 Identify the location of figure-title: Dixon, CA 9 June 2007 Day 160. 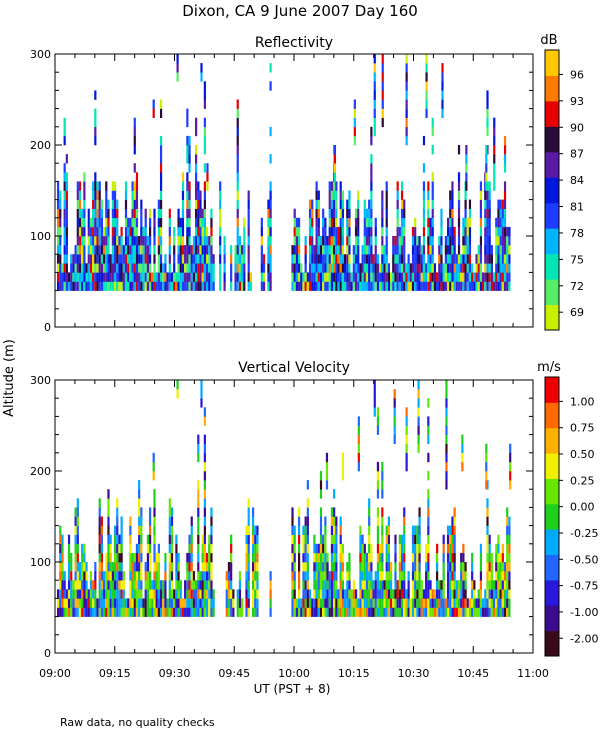
(300, 11).